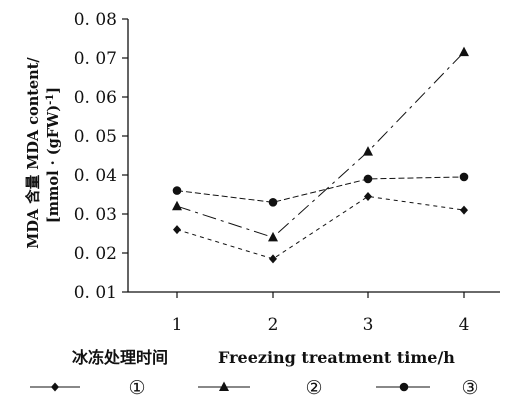 The width and height of the screenshot is (531, 414). I want to click on legend: ① ② ③, so click(254, 388).